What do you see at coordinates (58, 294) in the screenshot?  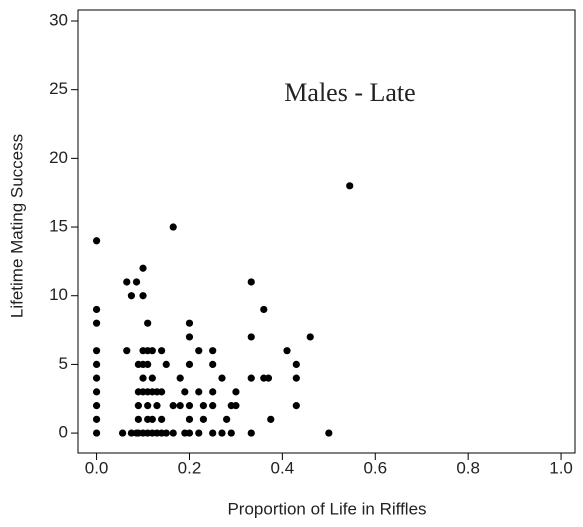 I see `y-tick-label: 10` at bounding box center [58, 294].